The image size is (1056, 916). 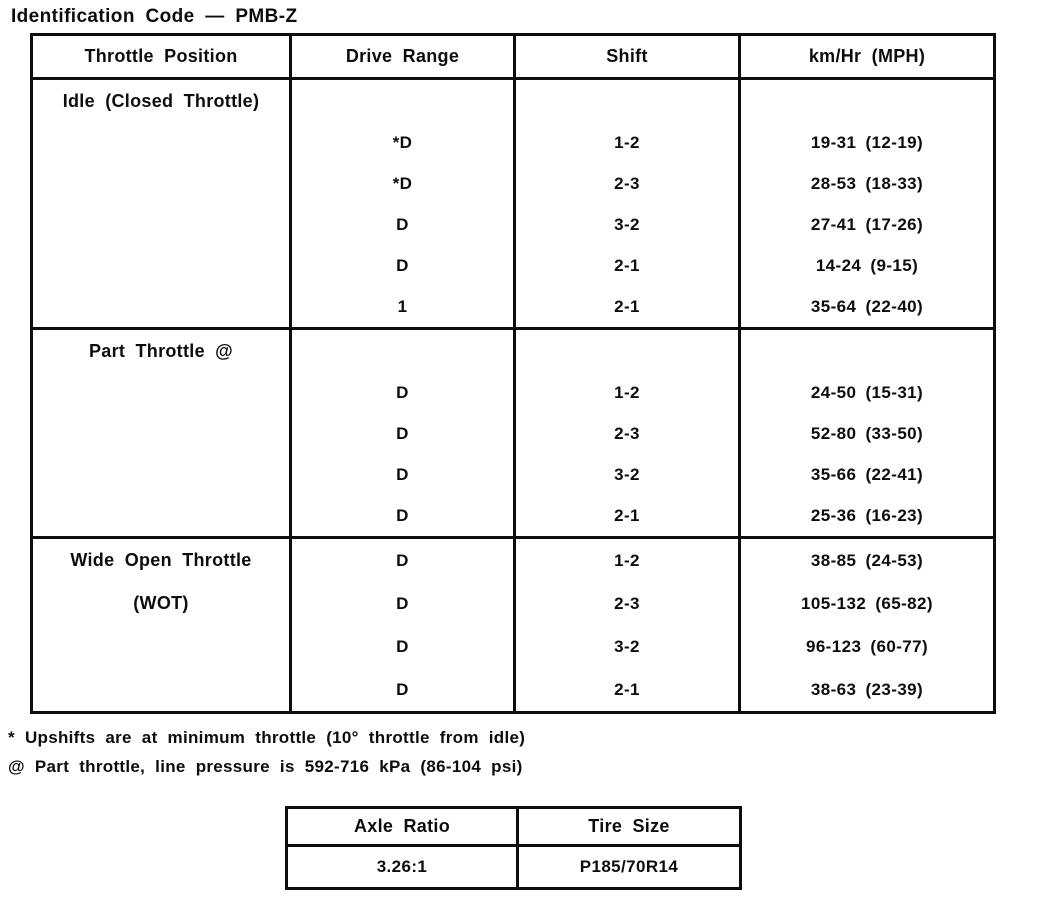 I want to click on column-header-speed: km/Hr (MPH), so click(x=867, y=56).